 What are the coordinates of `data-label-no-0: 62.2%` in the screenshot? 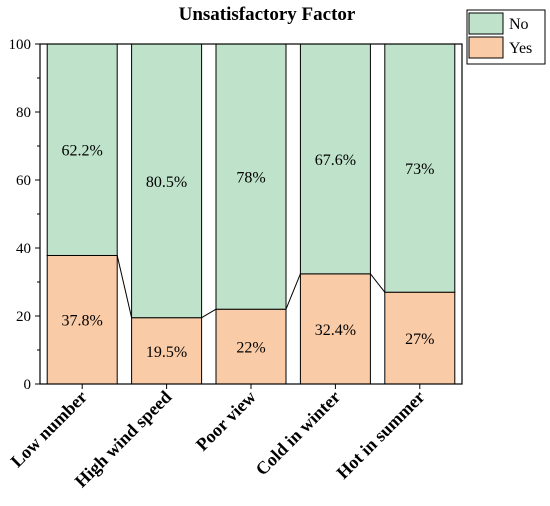 It's located at (82, 151).